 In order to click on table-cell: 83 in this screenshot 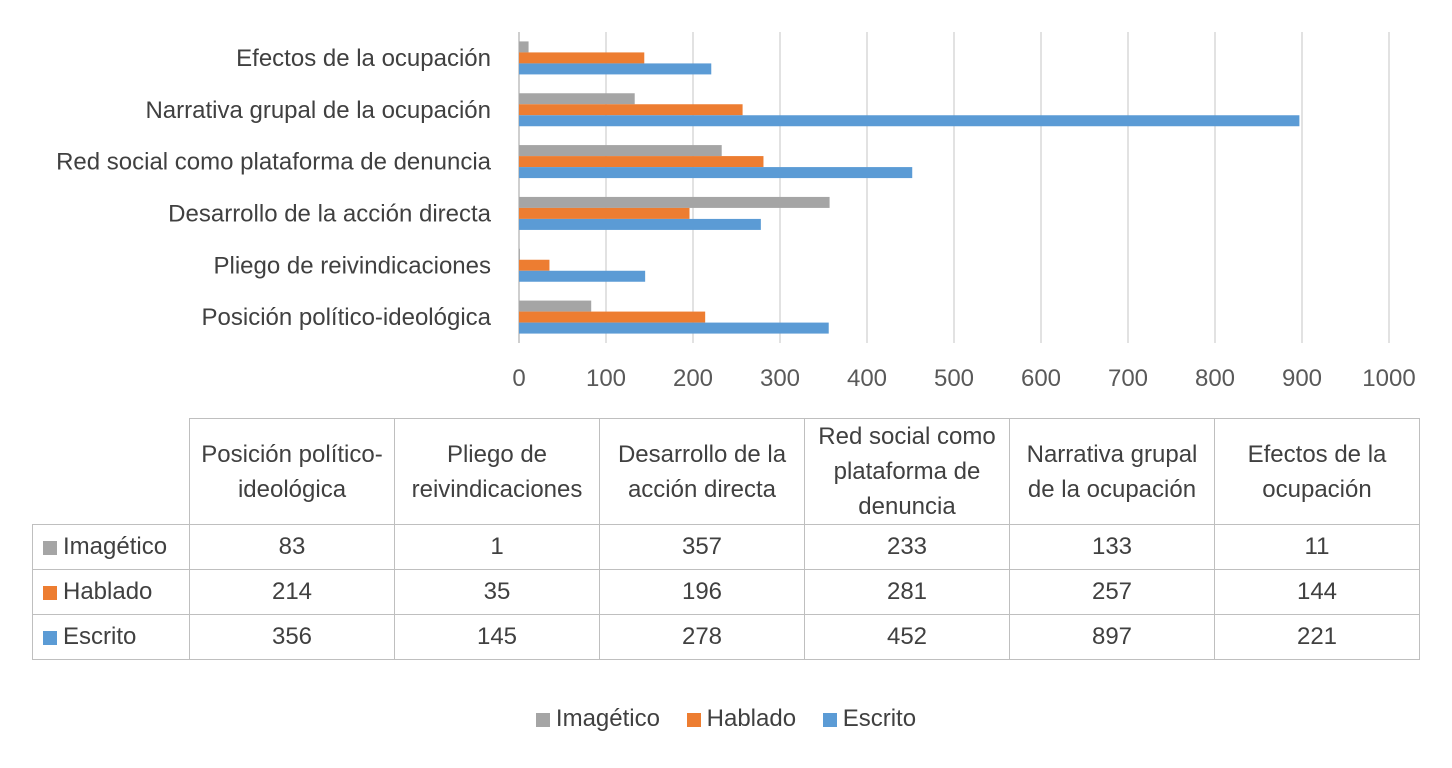, I will do `click(292, 547)`.